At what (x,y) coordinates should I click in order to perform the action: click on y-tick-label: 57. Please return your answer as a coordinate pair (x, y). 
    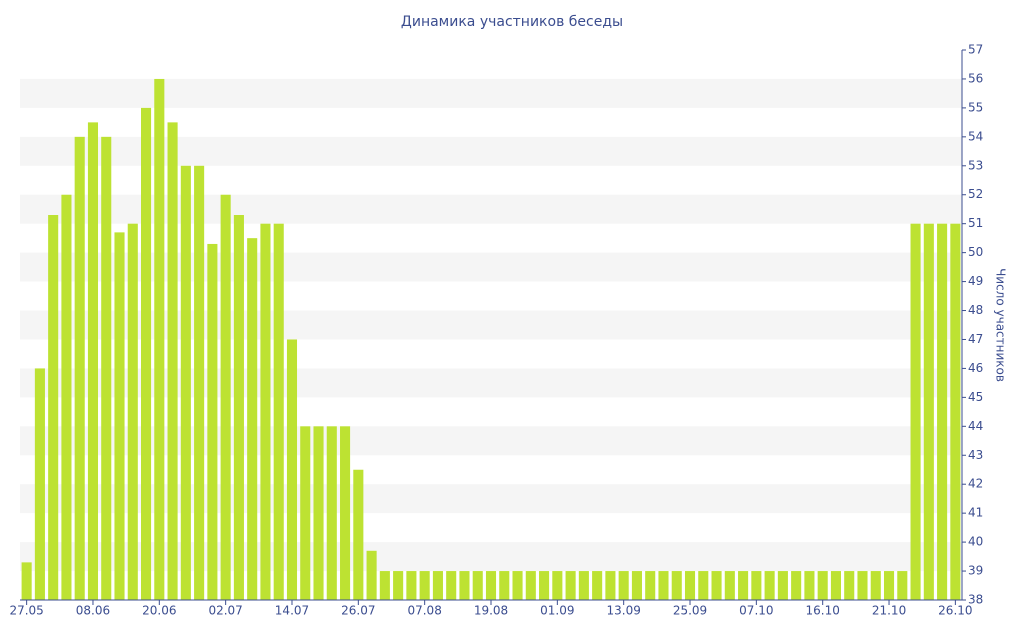
    Looking at the image, I should click on (975, 50).